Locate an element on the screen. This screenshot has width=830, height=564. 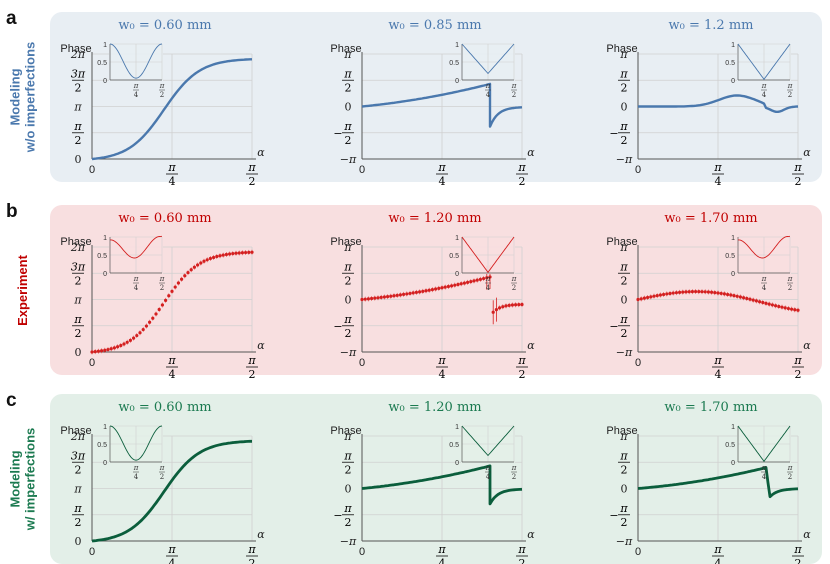
svg-text: 3π is located at coordinates (78, 266).